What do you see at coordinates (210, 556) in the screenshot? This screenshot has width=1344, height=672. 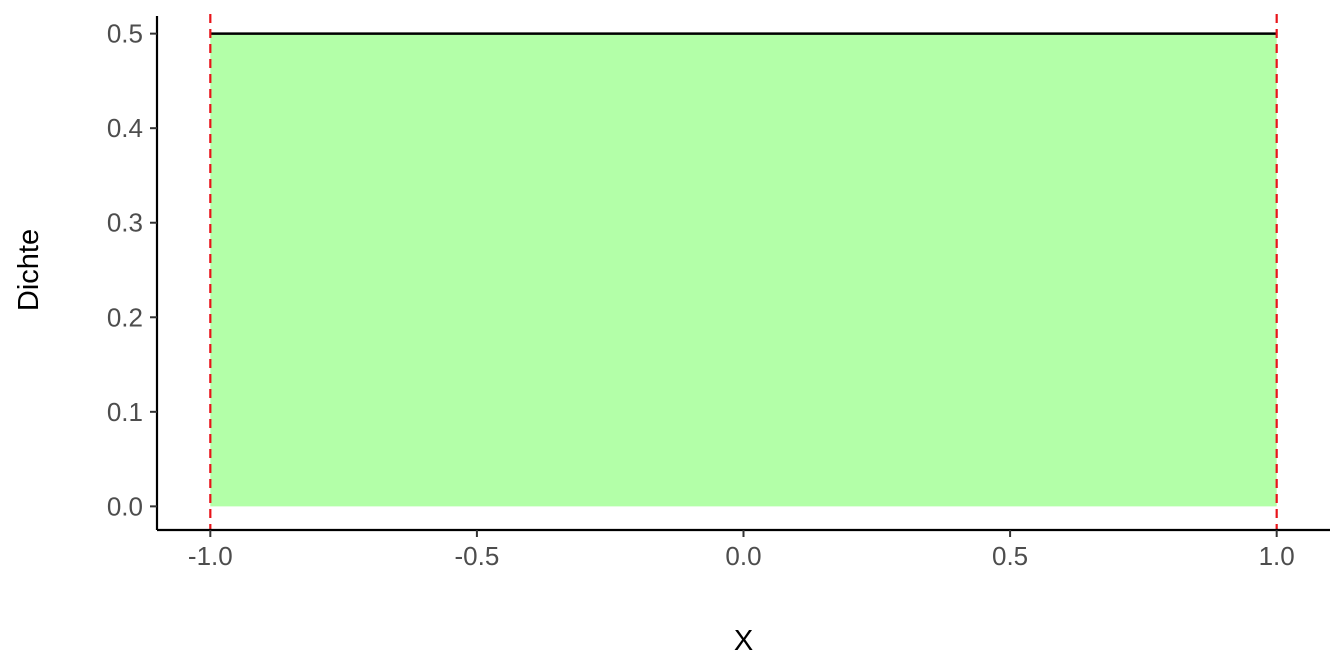 I see `x-tick-label: -1.0` at bounding box center [210, 556].